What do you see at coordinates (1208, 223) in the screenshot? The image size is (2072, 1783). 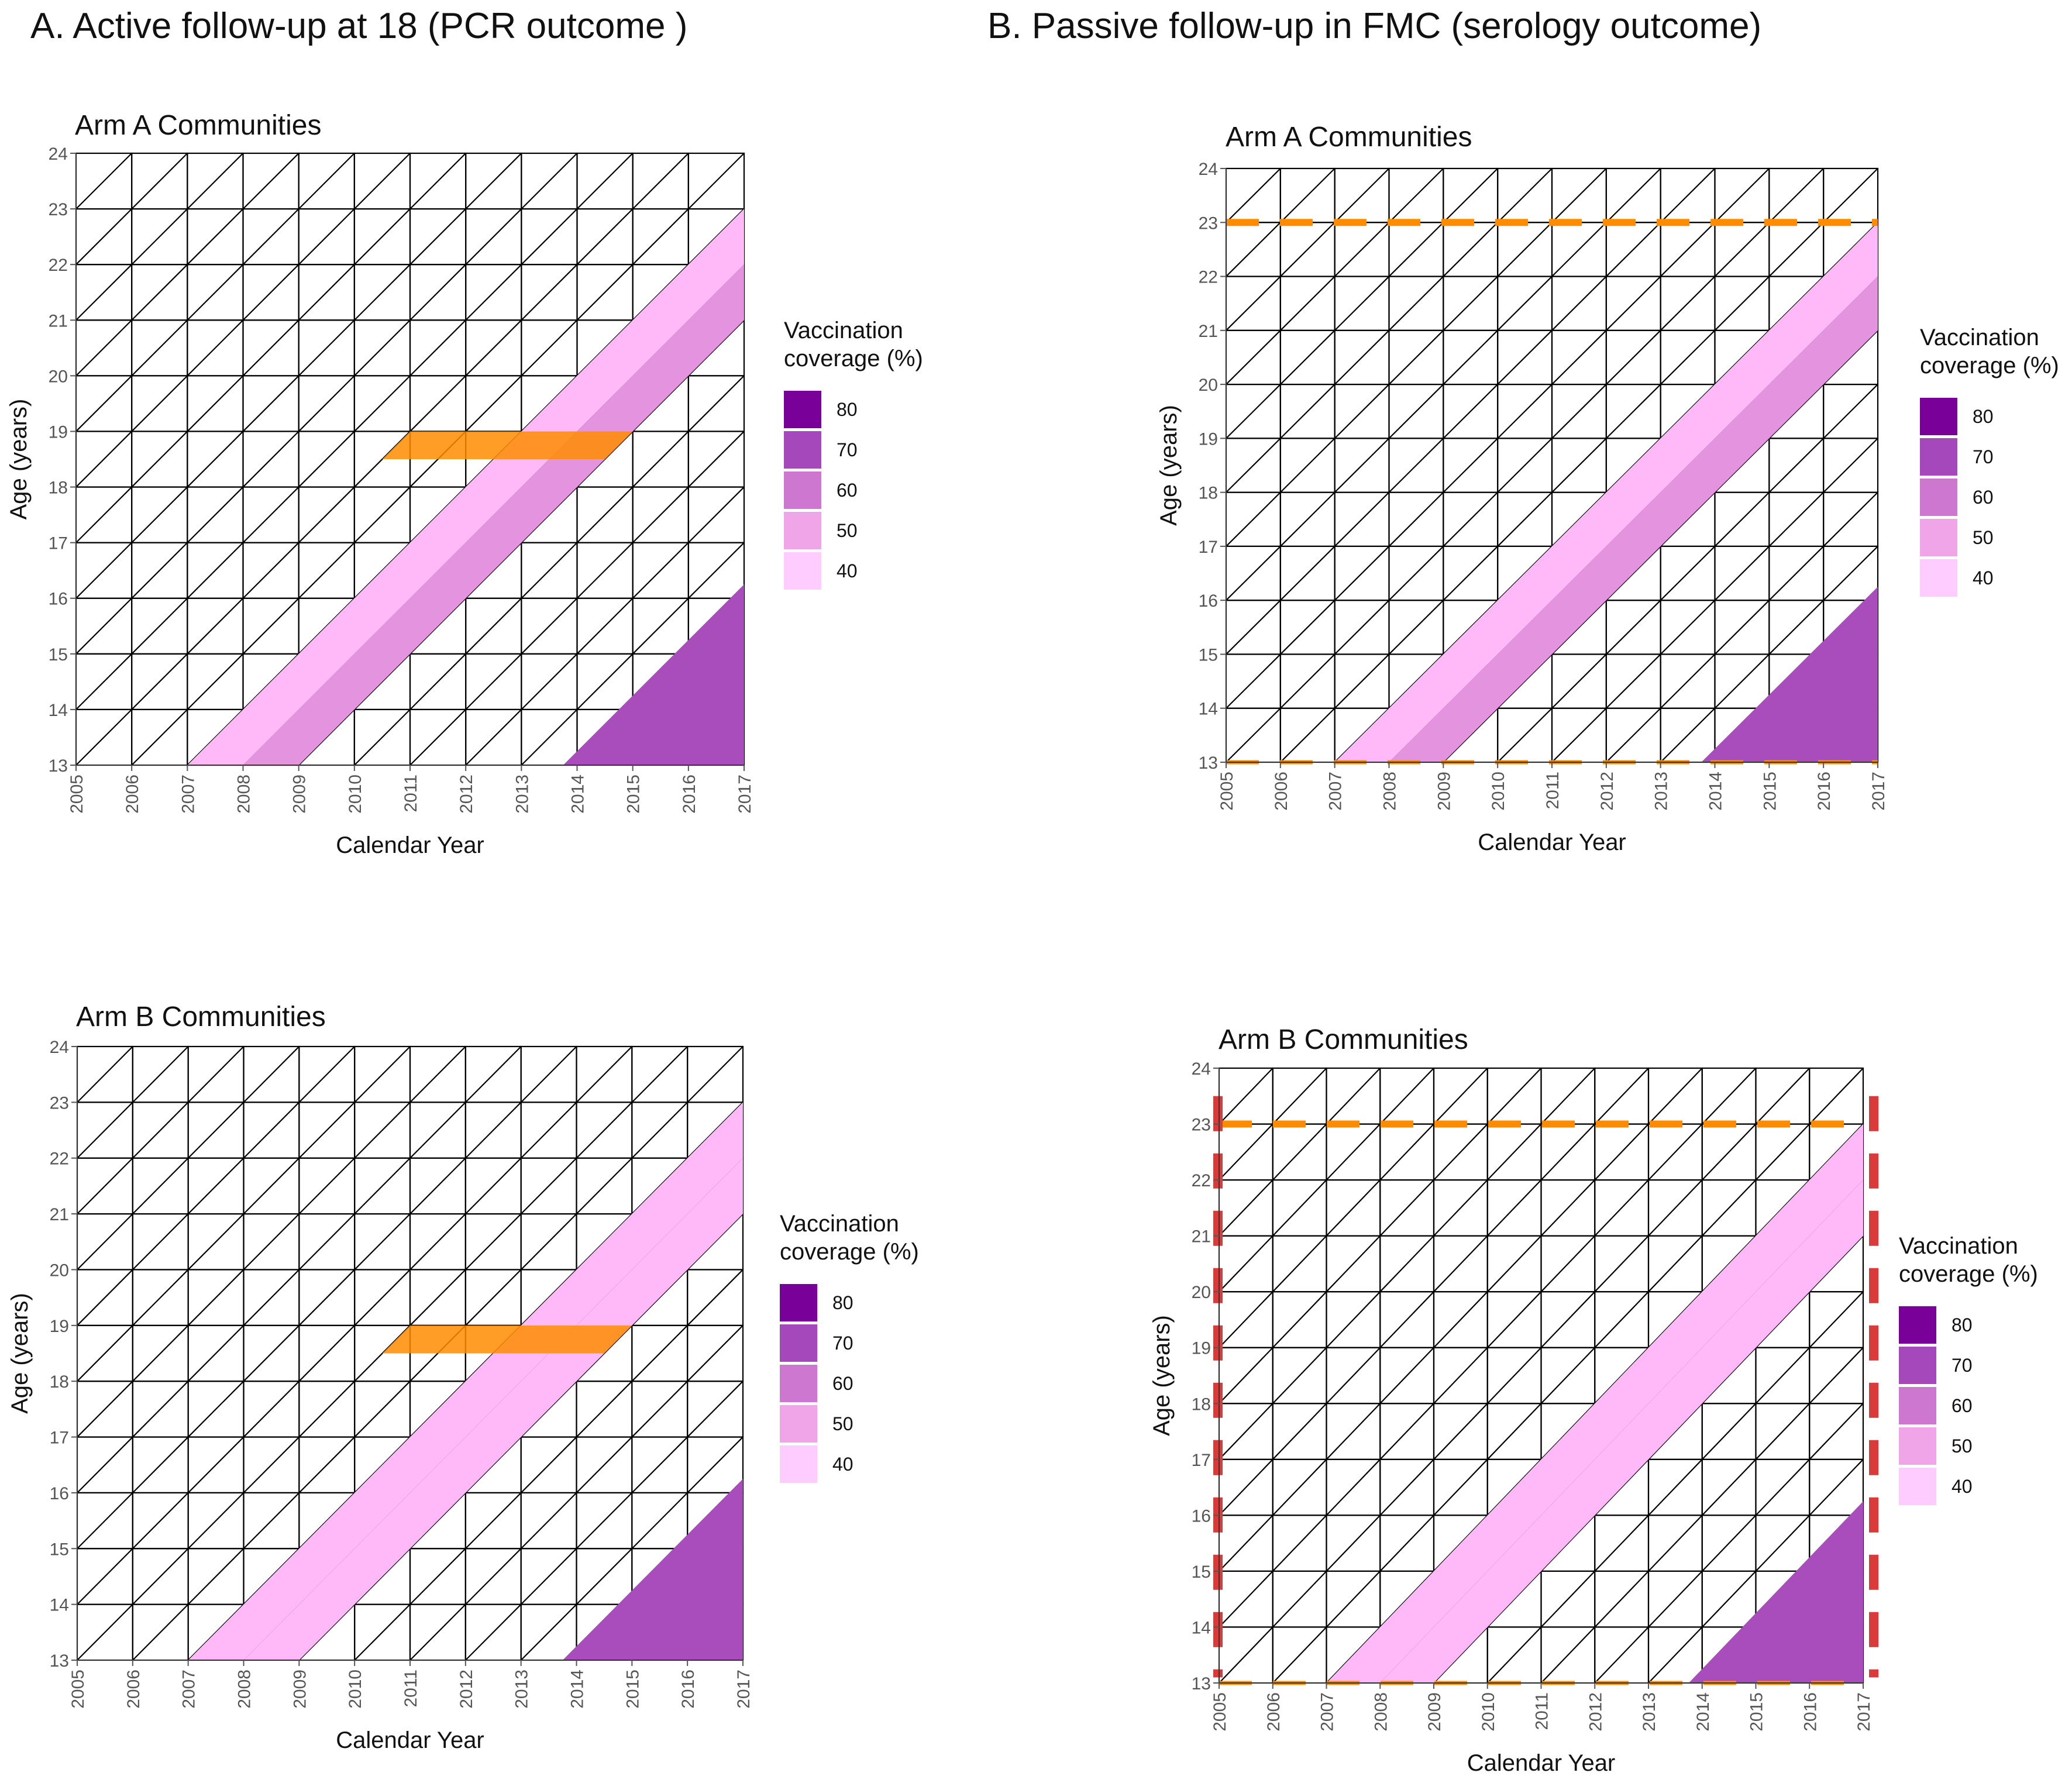 I see `y-tick-label: 23` at bounding box center [1208, 223].